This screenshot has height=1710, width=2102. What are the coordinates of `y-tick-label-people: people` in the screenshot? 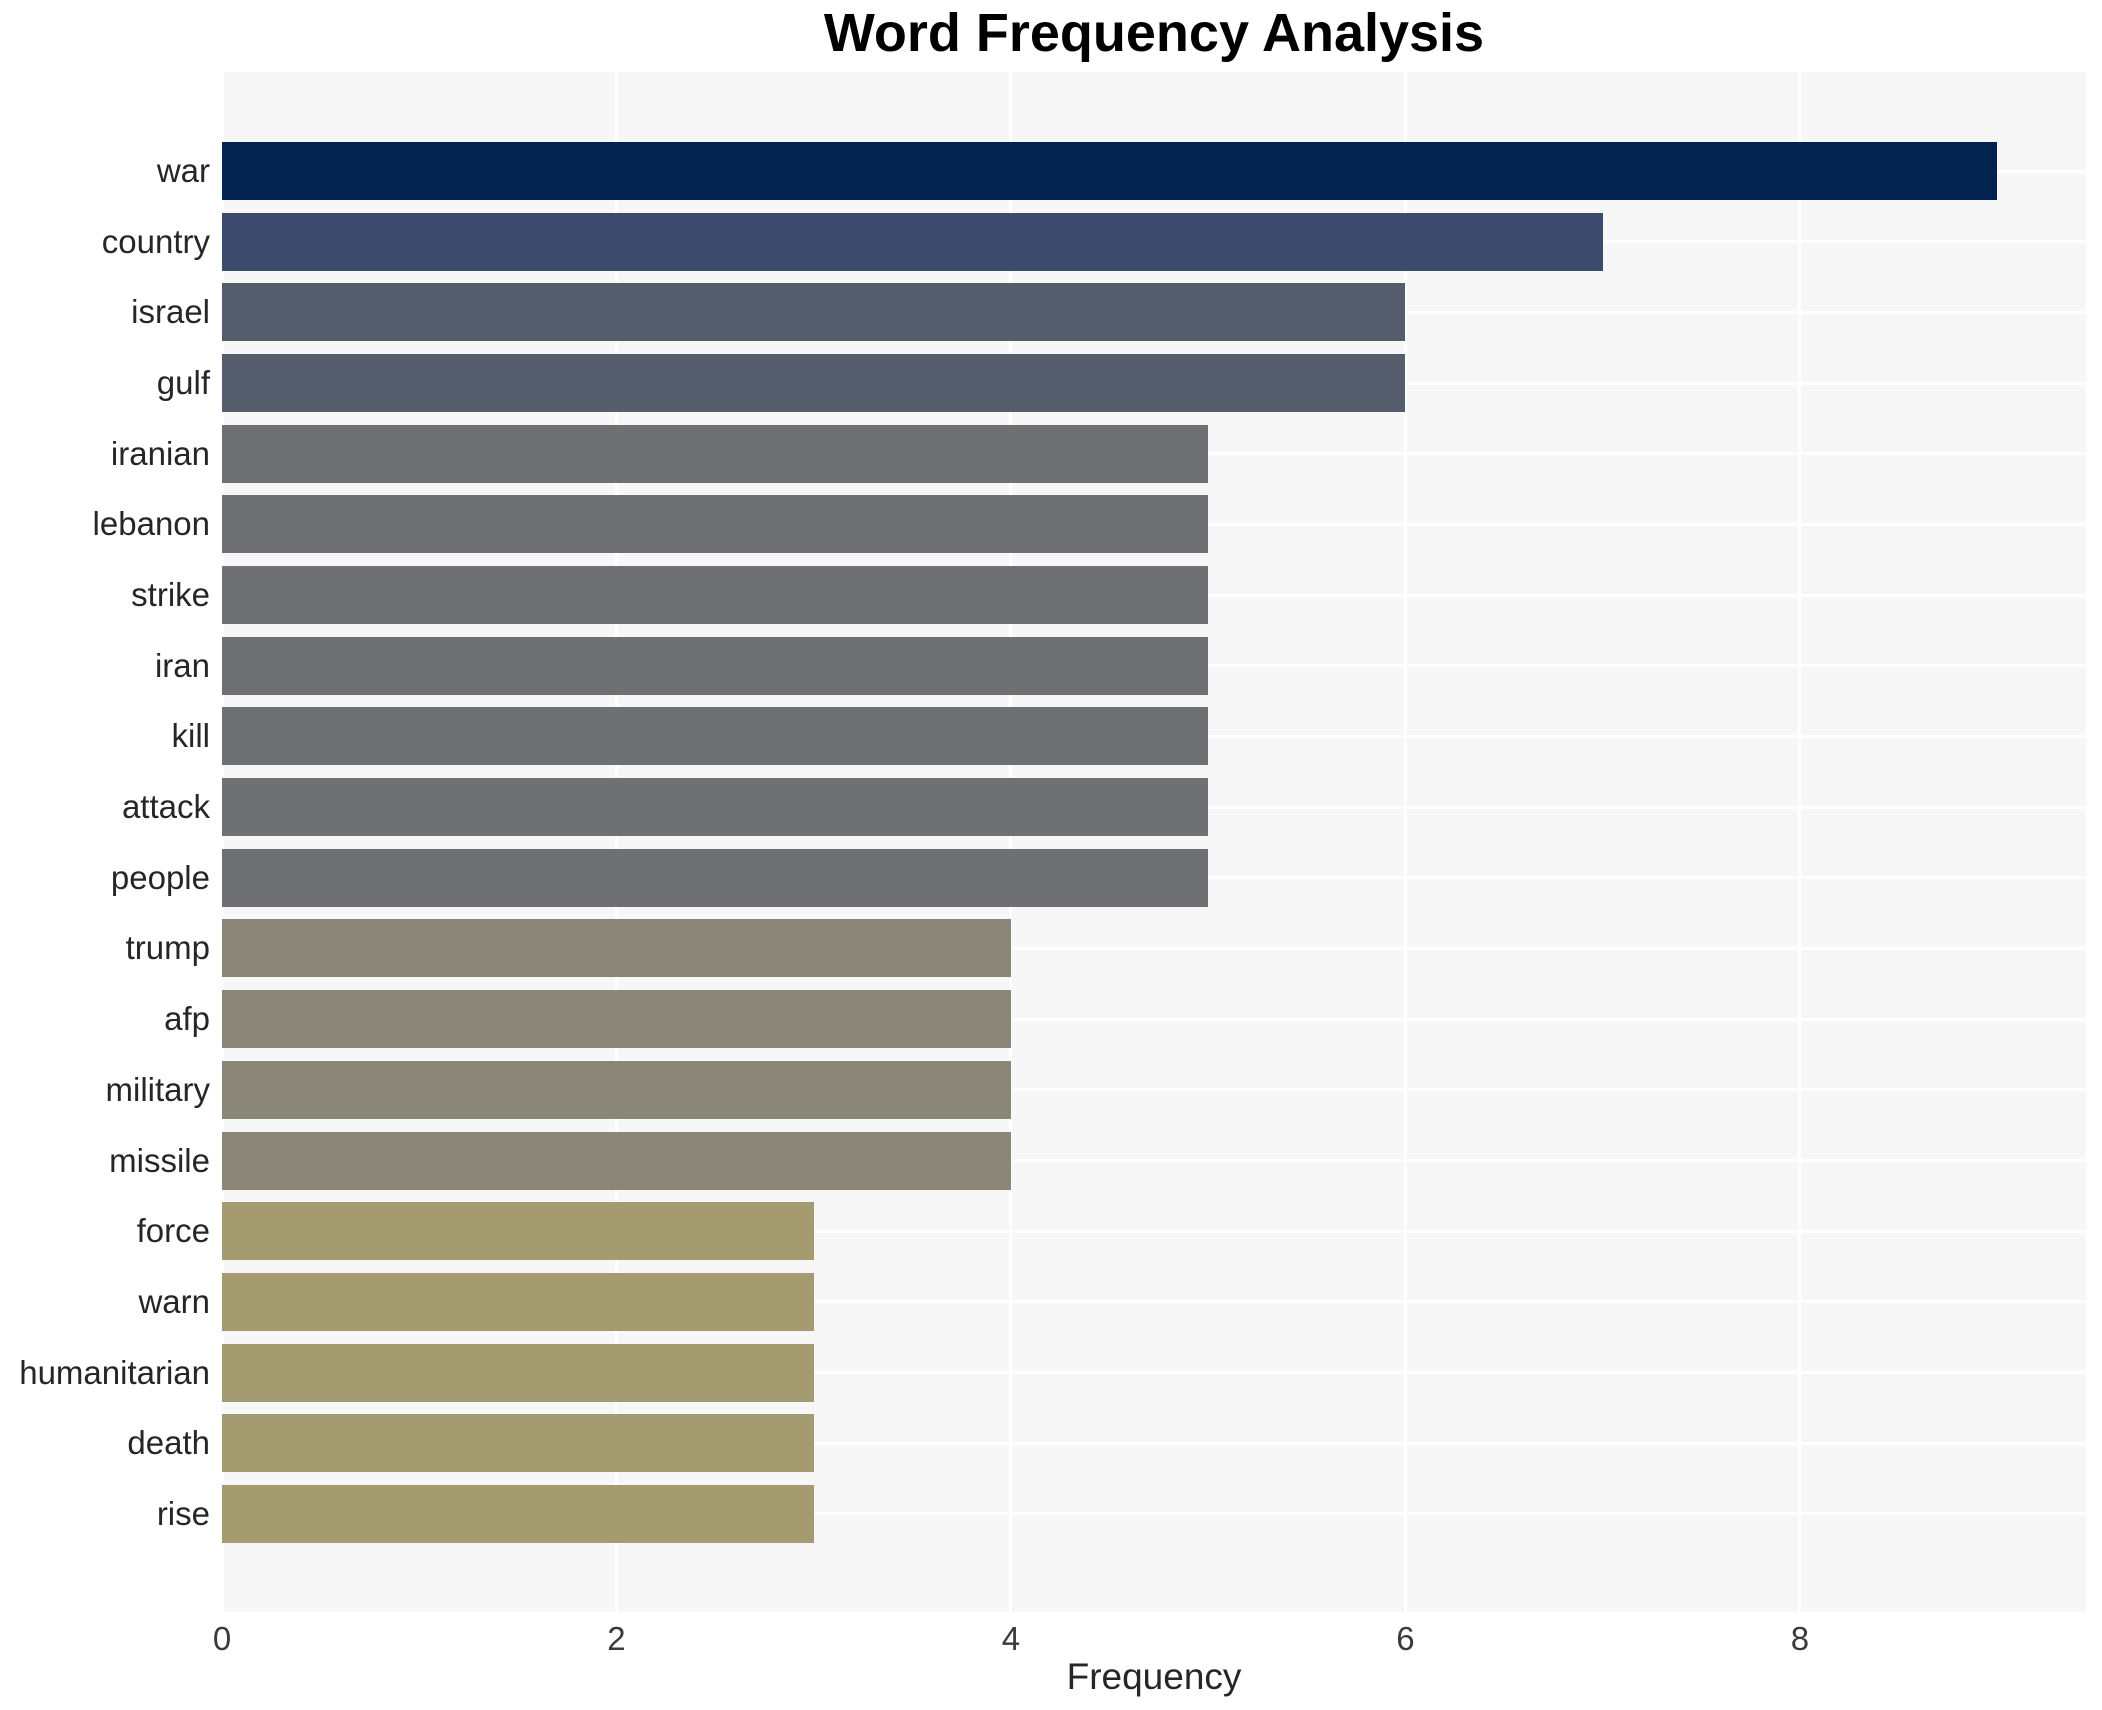 It's located at (160, 877).